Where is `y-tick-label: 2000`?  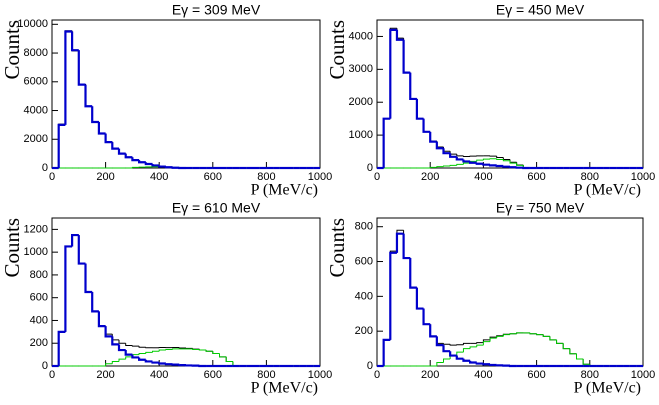 y-tick-label: 2000 is located at coordinates (361, 102).